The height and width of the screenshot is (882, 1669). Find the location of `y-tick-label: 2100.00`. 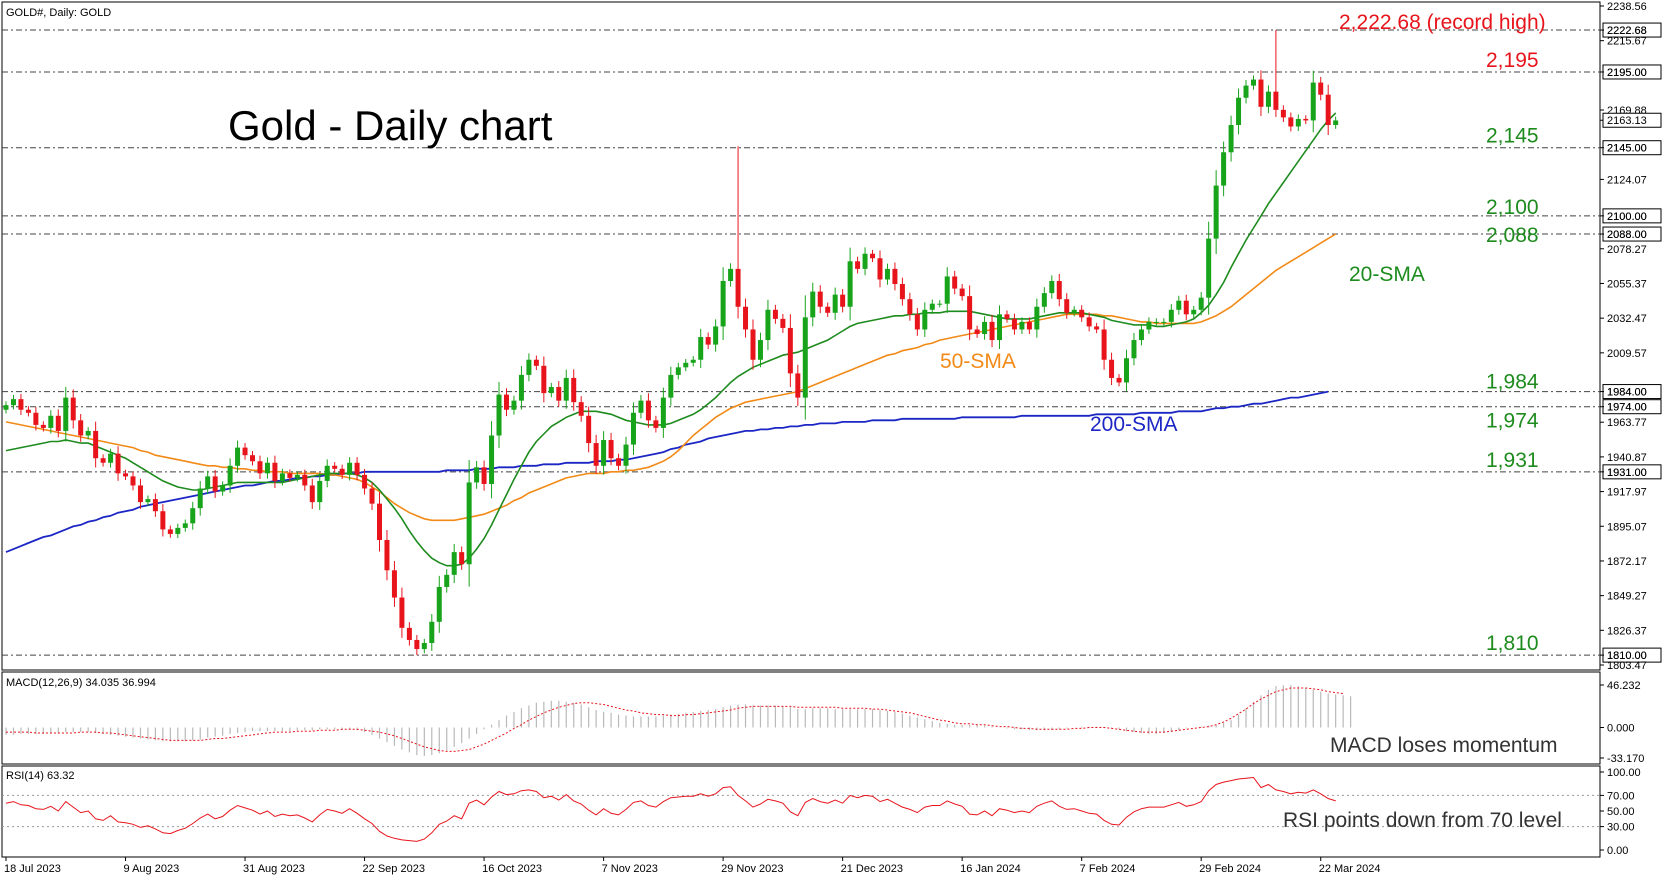

y-tick-label: 2100.00 is located at coordinates (1627, 217).